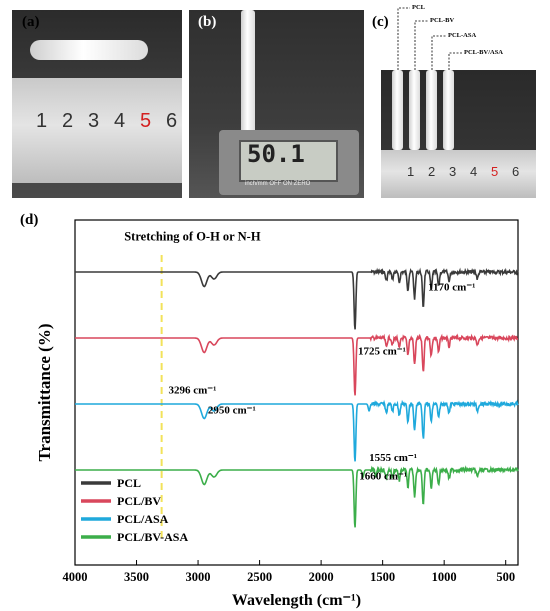 This screenshot has width=550, height=611. I want to click on annotation-1: 1170 cm⁻¹, so click(451, 288).